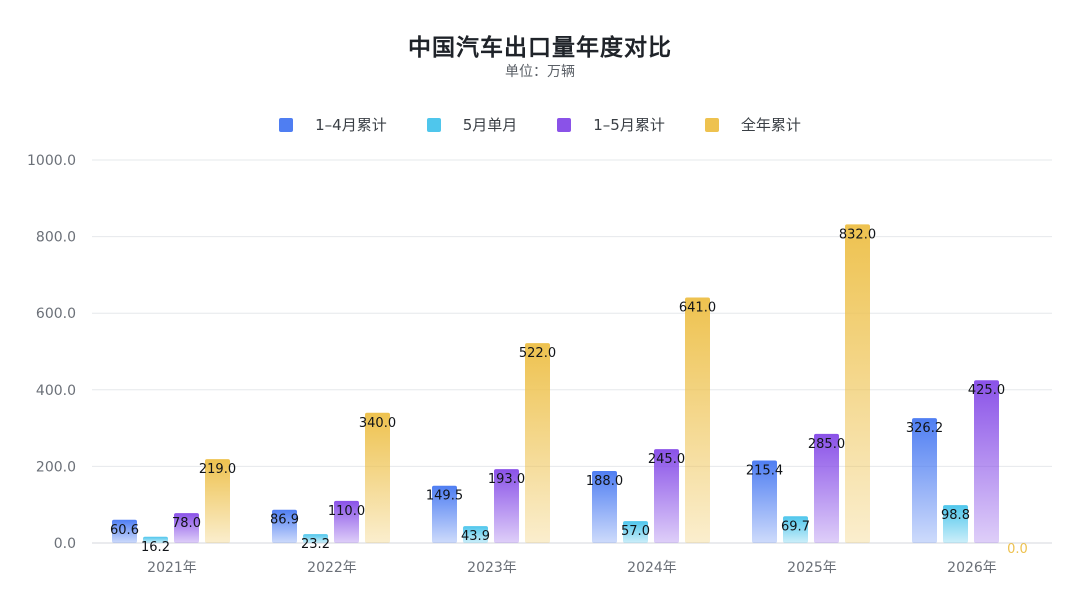  What do you see at coordinates (812, 568) in the screenshot?
I see `x-tick-label: 2025年` at bounding box center [812, 568].